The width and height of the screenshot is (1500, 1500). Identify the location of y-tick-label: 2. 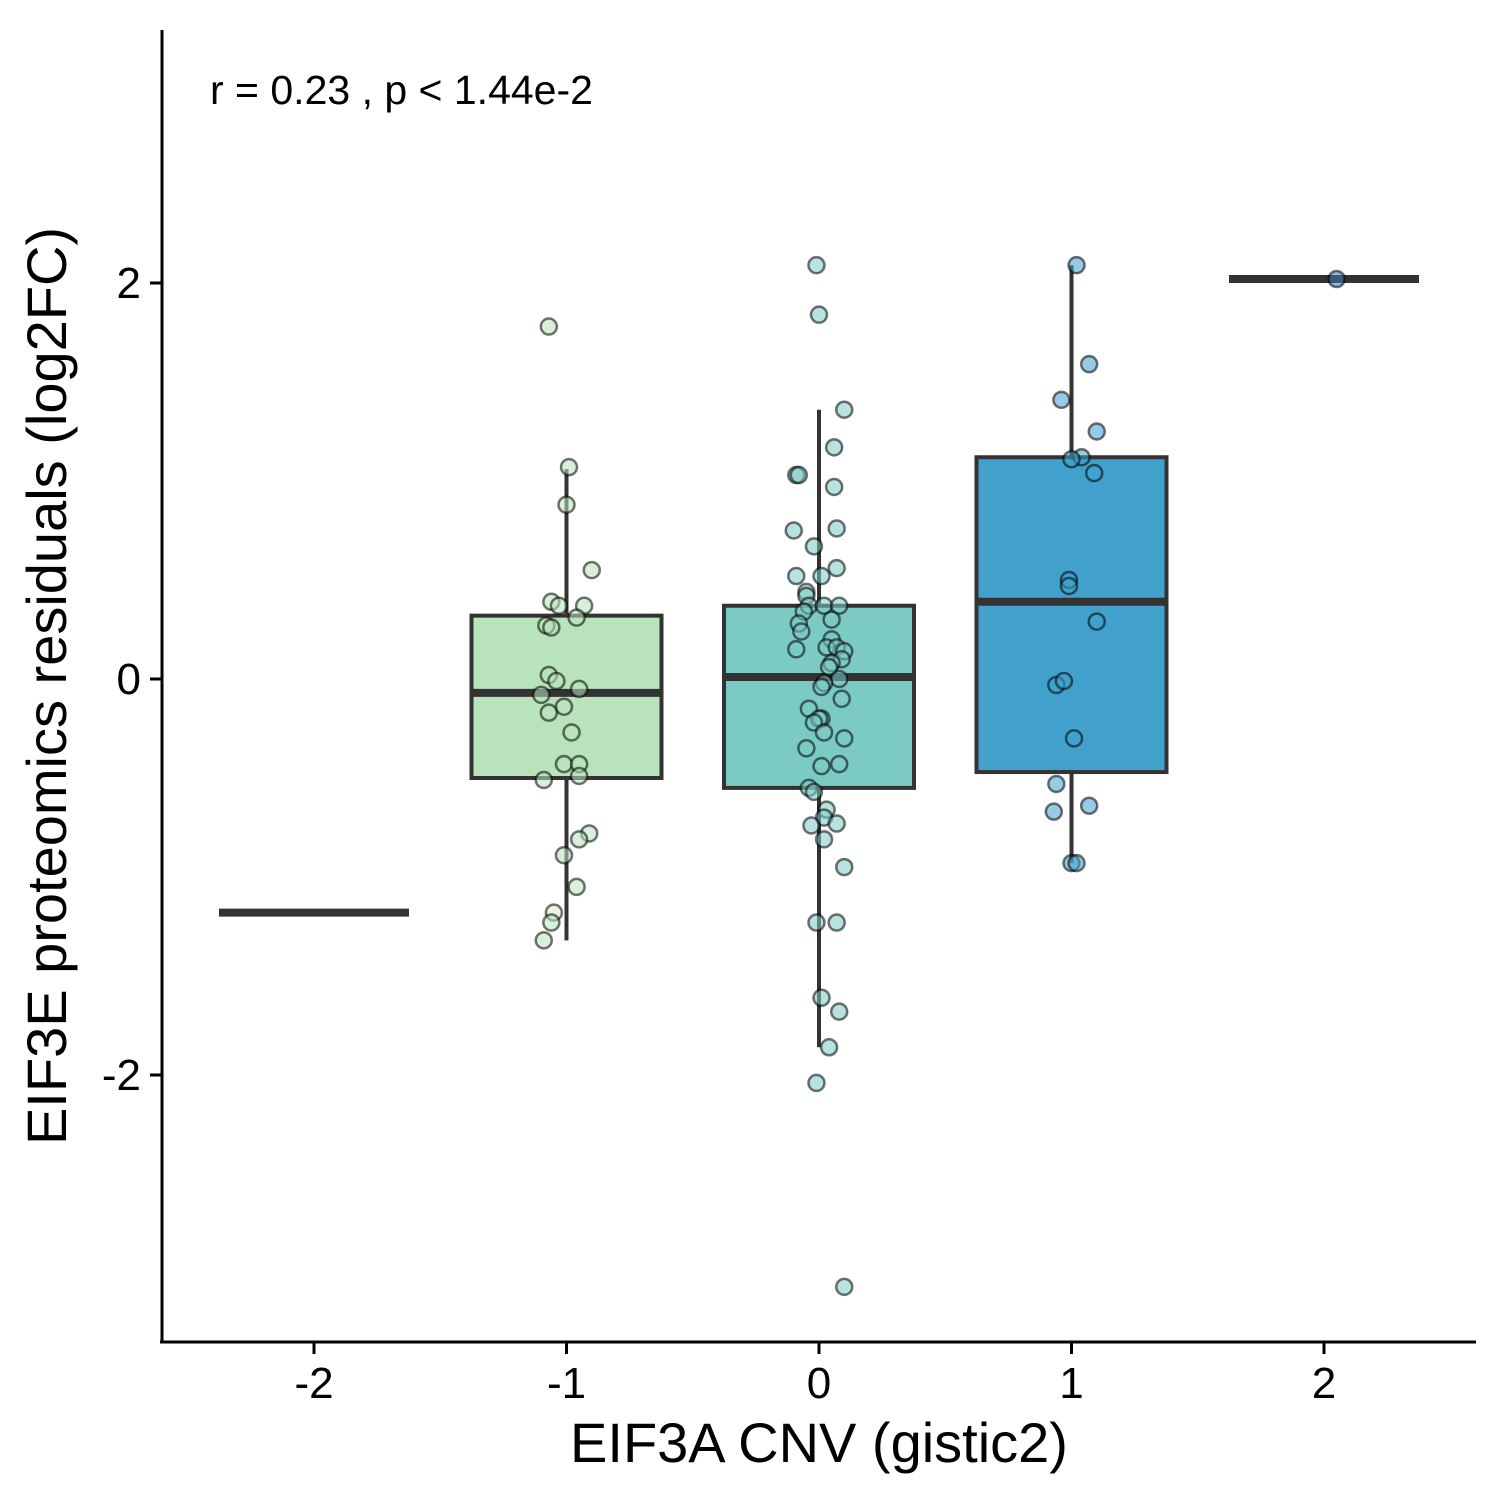
(129, 283).